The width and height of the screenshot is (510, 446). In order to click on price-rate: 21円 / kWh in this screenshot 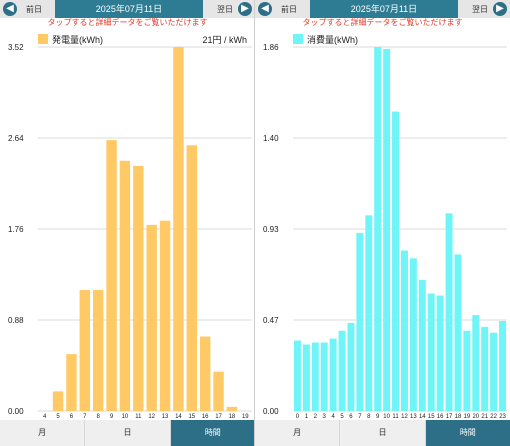, I will do `click(224, 40)`.